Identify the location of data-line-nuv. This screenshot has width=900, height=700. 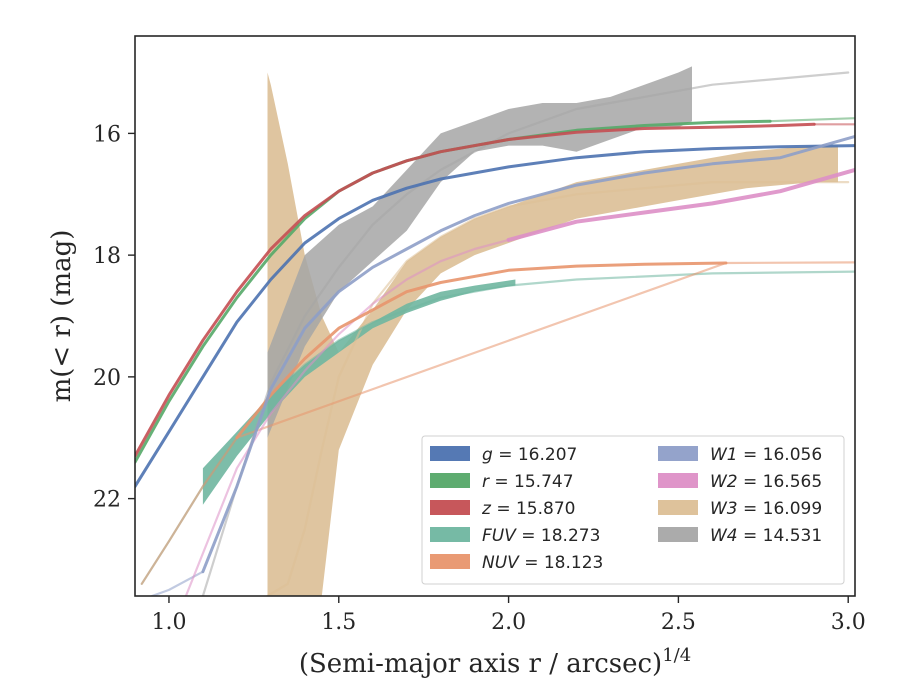
(481, 350).